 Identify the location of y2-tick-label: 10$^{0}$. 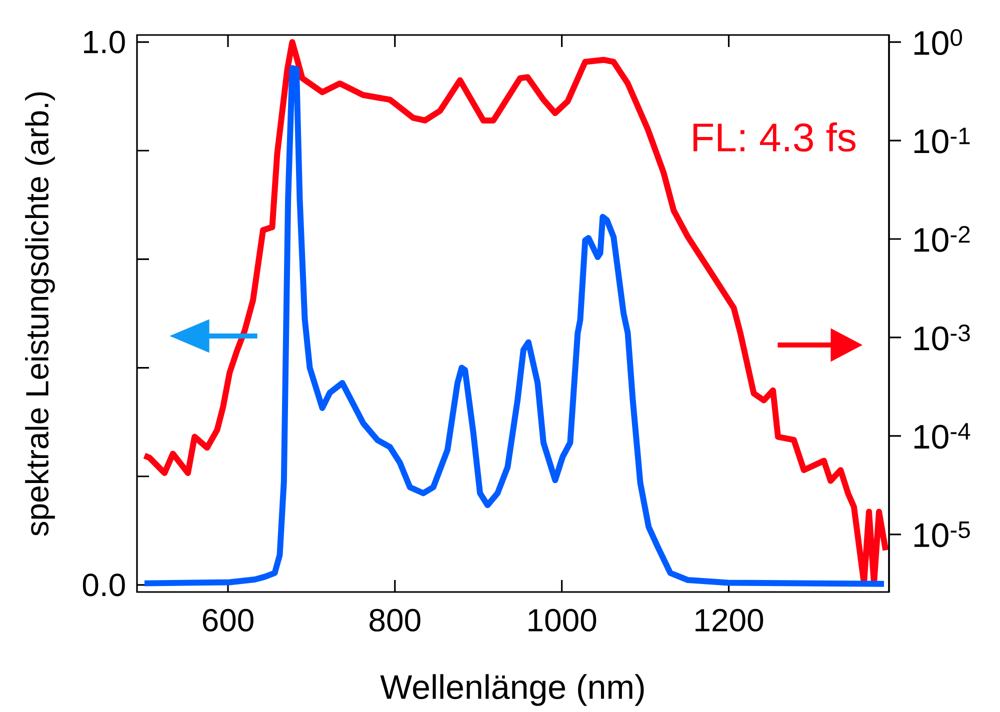
(938, 42).